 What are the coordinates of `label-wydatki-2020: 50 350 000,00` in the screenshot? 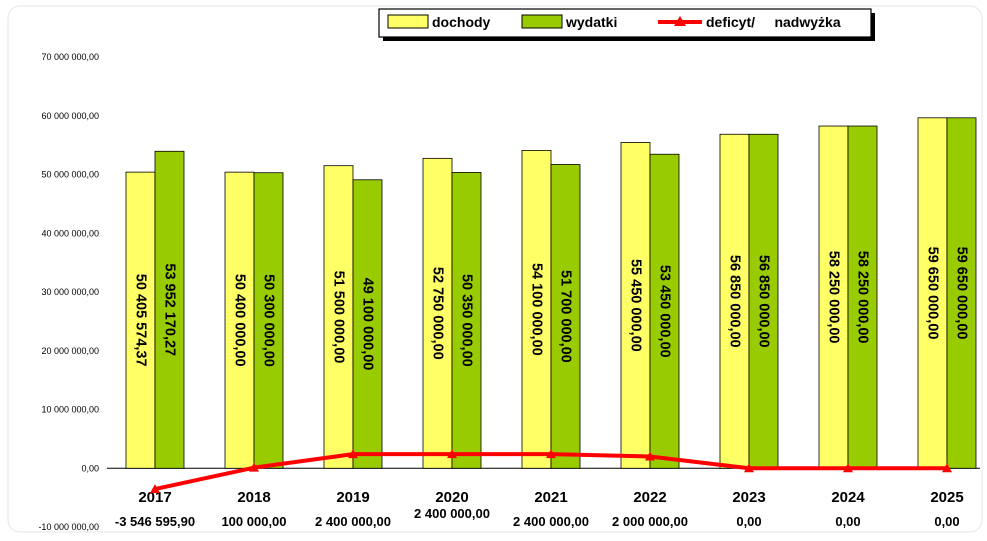 It's located at (467, 320).